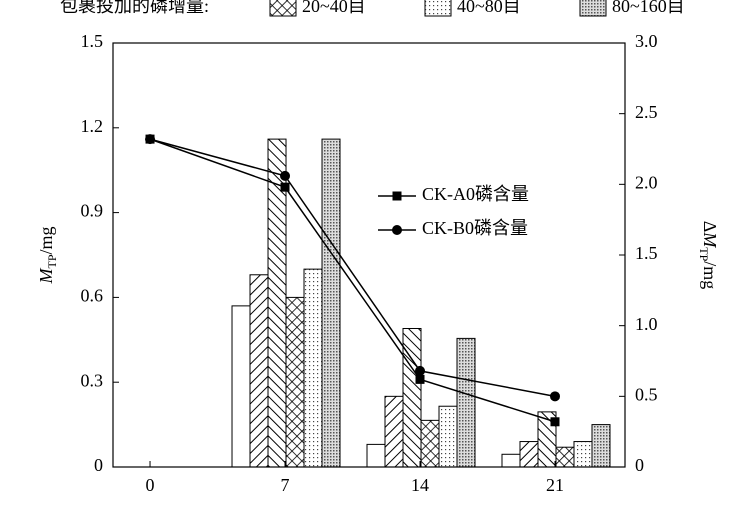 This screenshot has width=750, height=505. What do you see at coordinates (98, 465) in the screenshot?
I see `y-tick-label: 0` at bounding box center [98, 465].